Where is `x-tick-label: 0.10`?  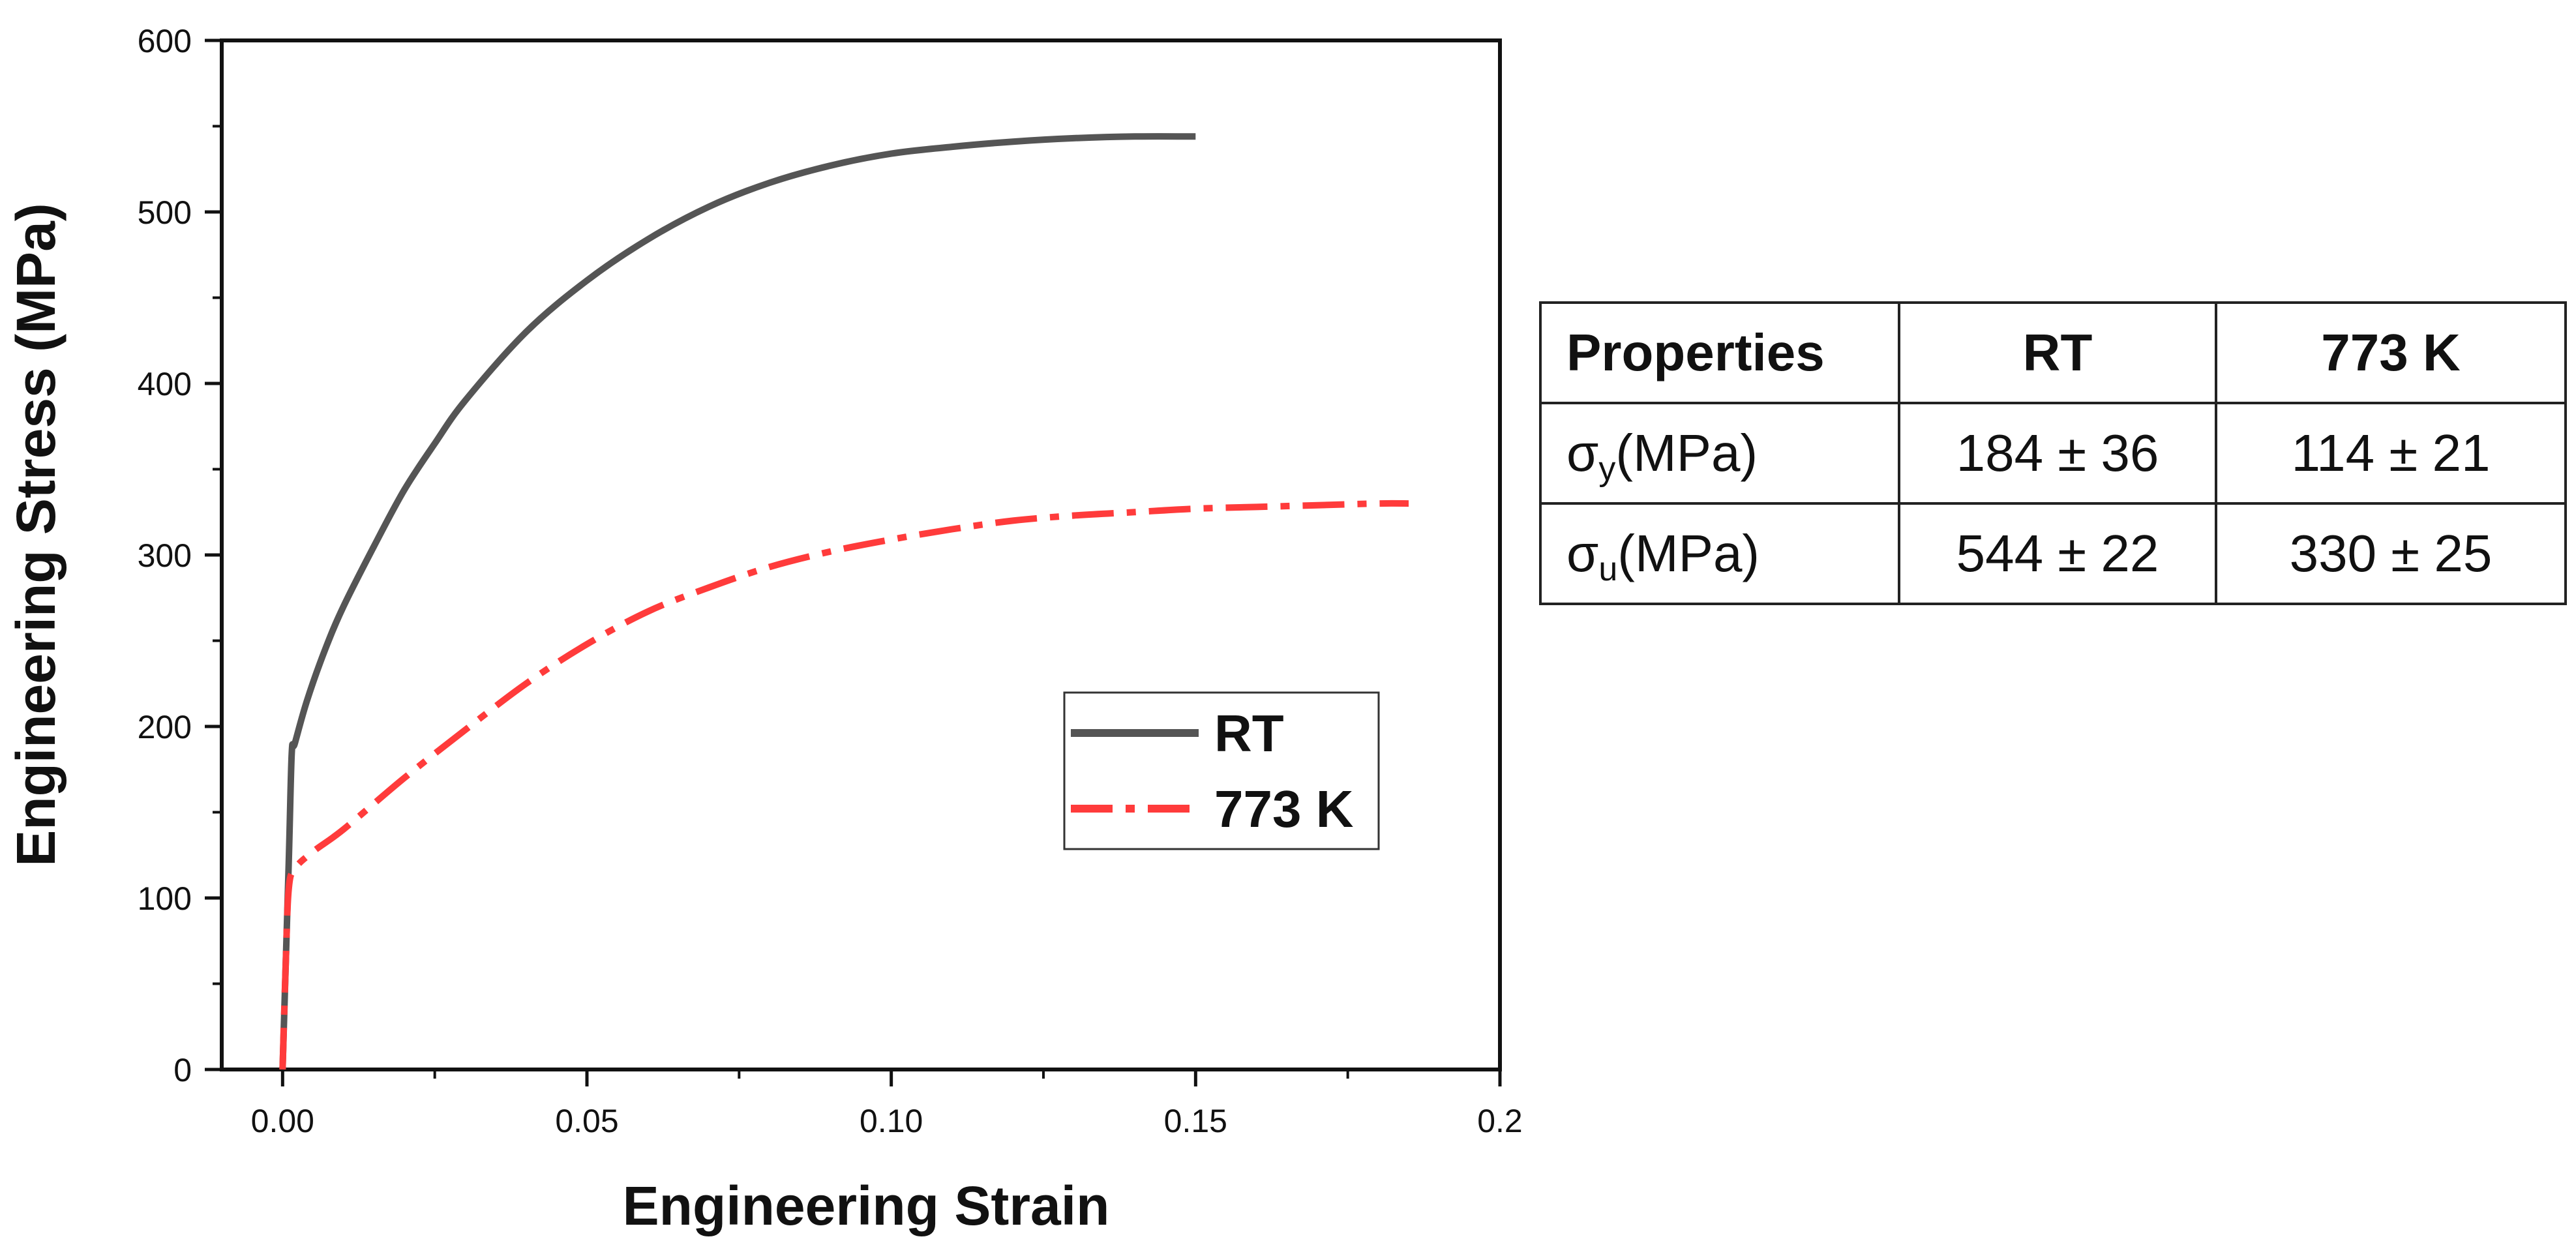 x-tick-label: 0.10 is located at coordinates (891, 1121).